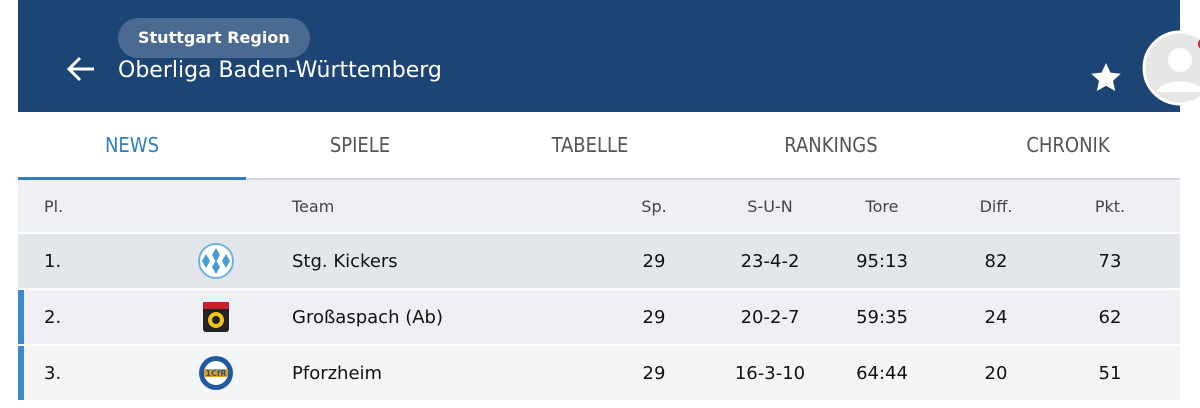 Image resolution: width=1200 pixels, height=408 pixels. I want to click on tab: CHRONIK, so click(1068, 145).